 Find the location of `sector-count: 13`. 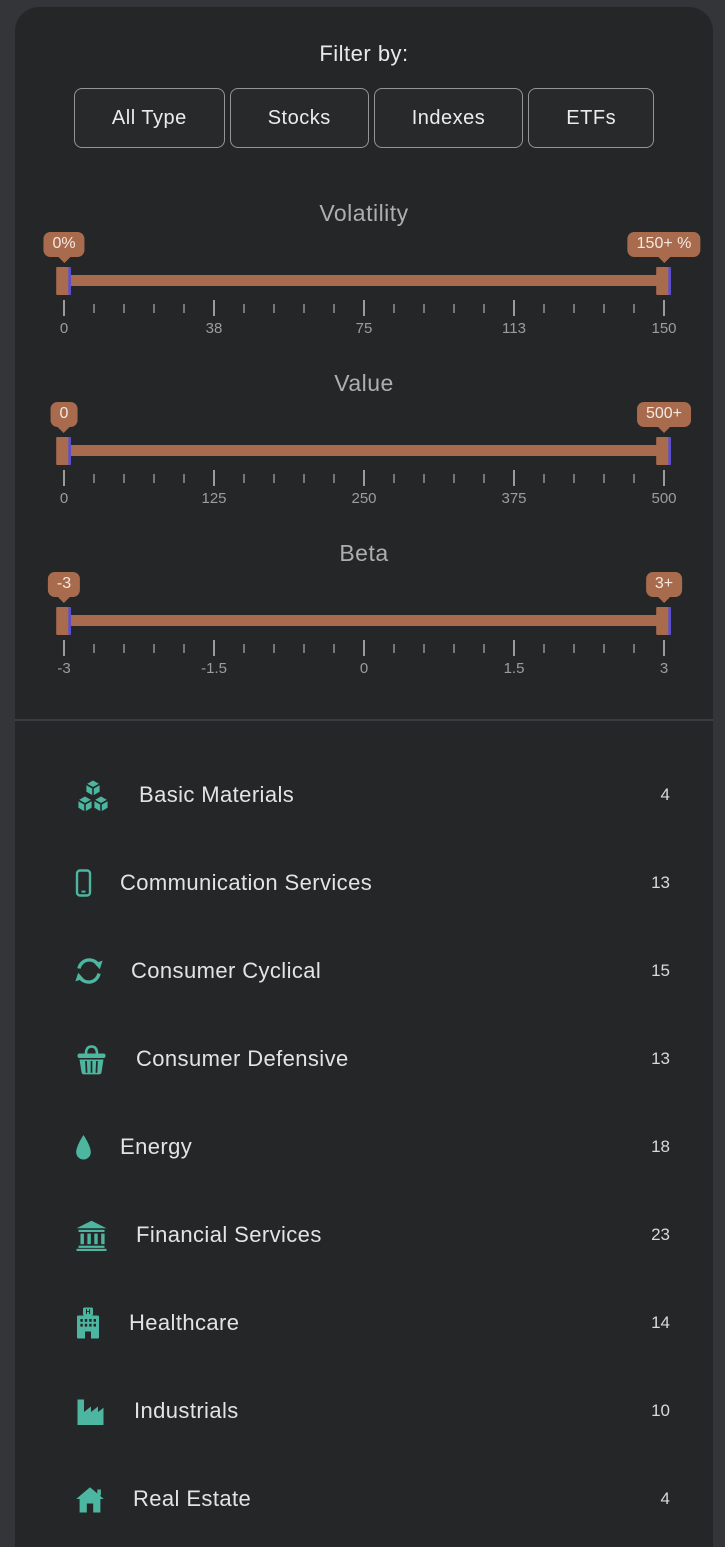

sector-count: 13 is located at coordinates (660, 882).